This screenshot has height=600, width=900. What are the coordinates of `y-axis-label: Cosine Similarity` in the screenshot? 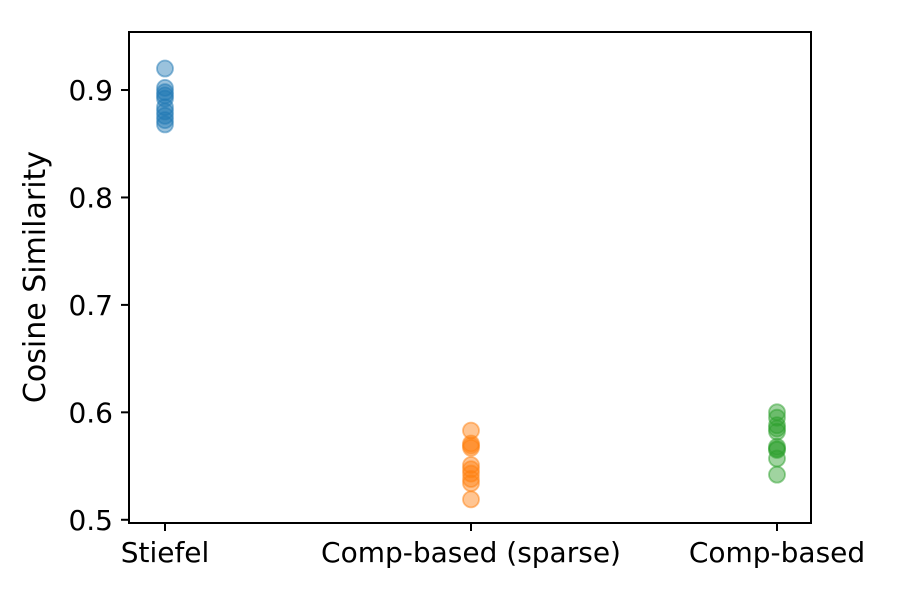 It's located at (35, 277).